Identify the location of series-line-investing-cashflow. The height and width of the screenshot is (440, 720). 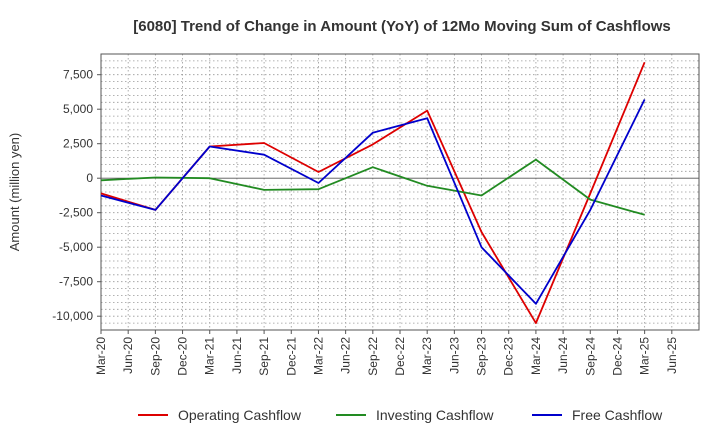
(372, 187).